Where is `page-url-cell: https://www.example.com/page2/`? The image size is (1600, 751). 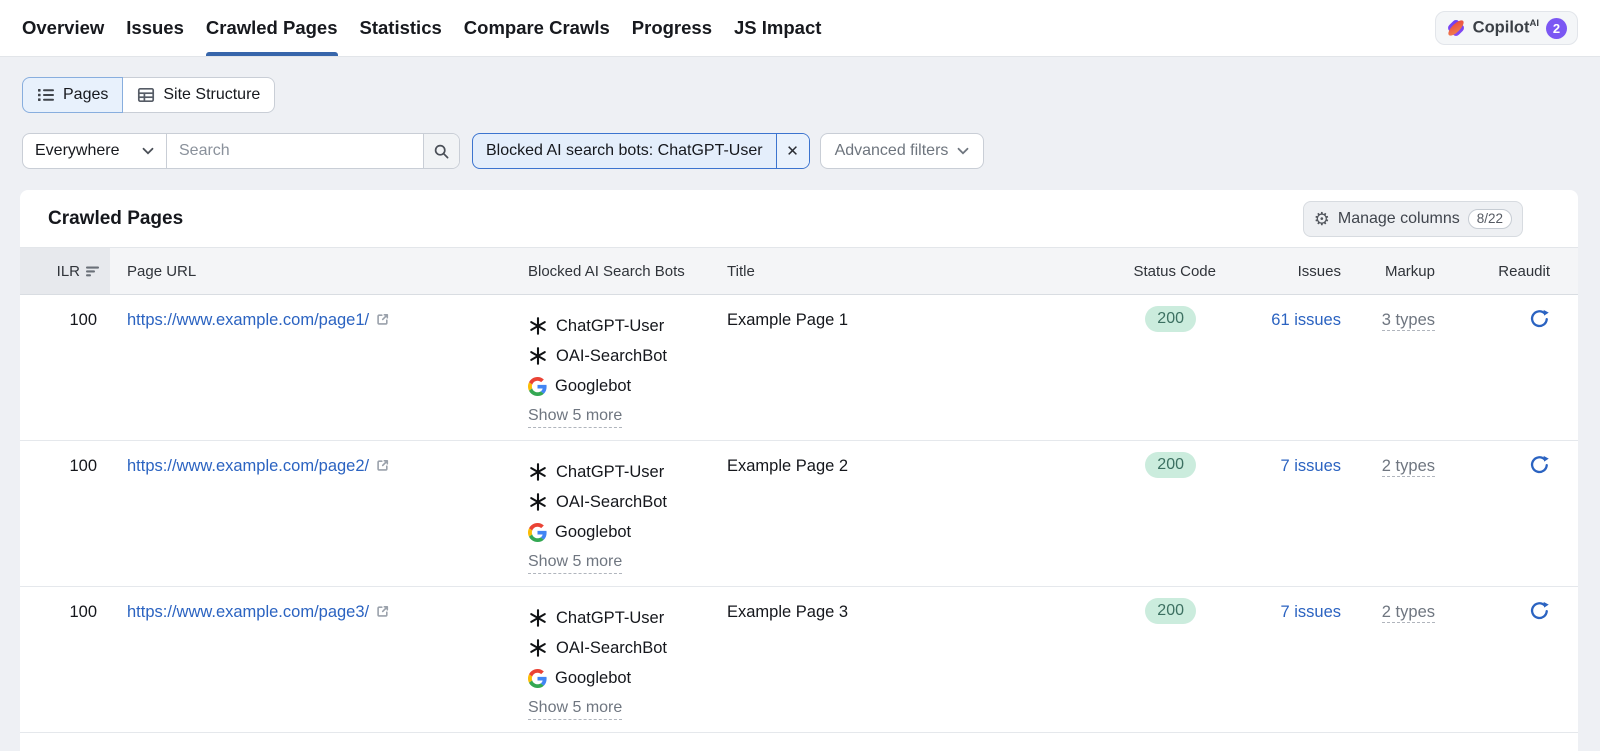
page-url-cell: https://www.example.com/page2/ is located at coordinates (319, 513).